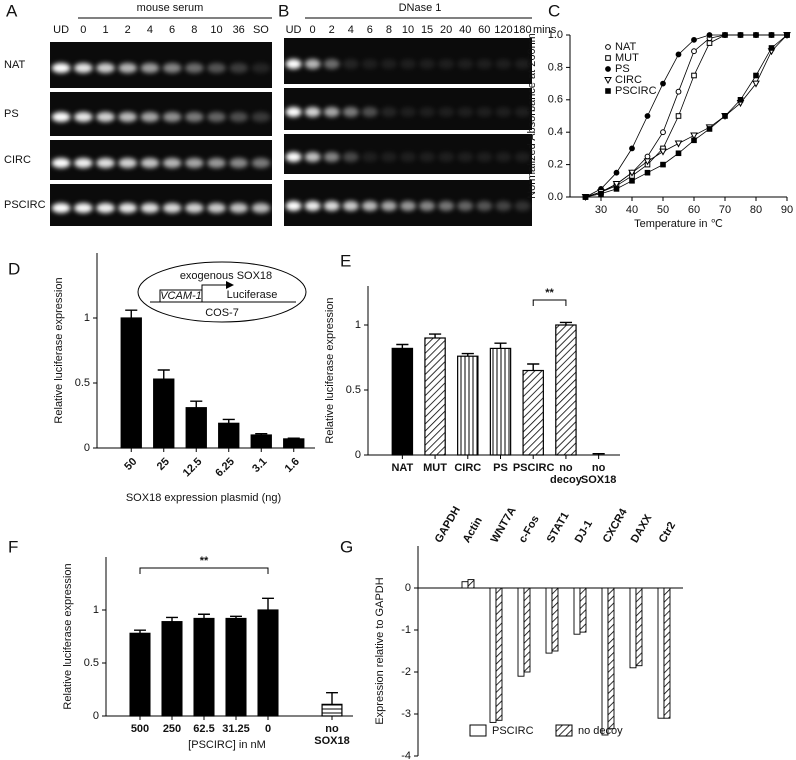 Image resolution: width=796 pixels, height=760 pixels. Describe the element at coordinates (292, 465) in the screenshot. I see `x-tick-label: 1.6` at that location.